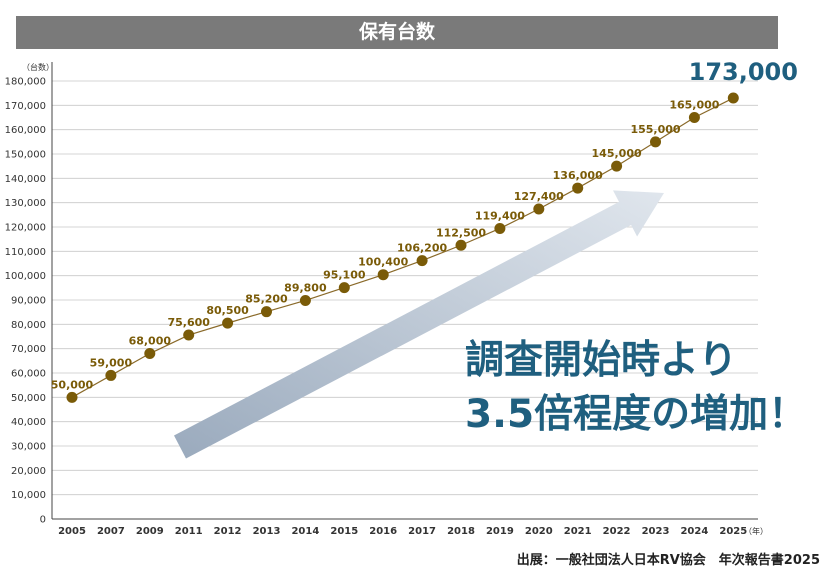  What do you see at coordinates (25, 155) in the screenshot?
I see `y-tick-label: 150,000` at bounding box center [25, 155].